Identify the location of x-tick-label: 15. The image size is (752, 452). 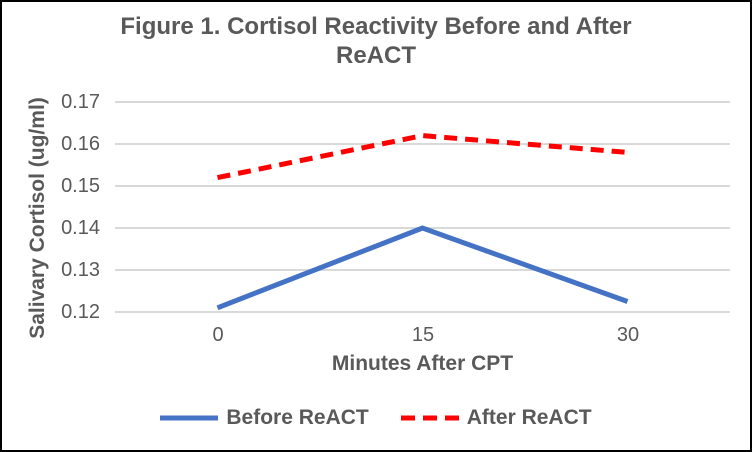
(423, 335).